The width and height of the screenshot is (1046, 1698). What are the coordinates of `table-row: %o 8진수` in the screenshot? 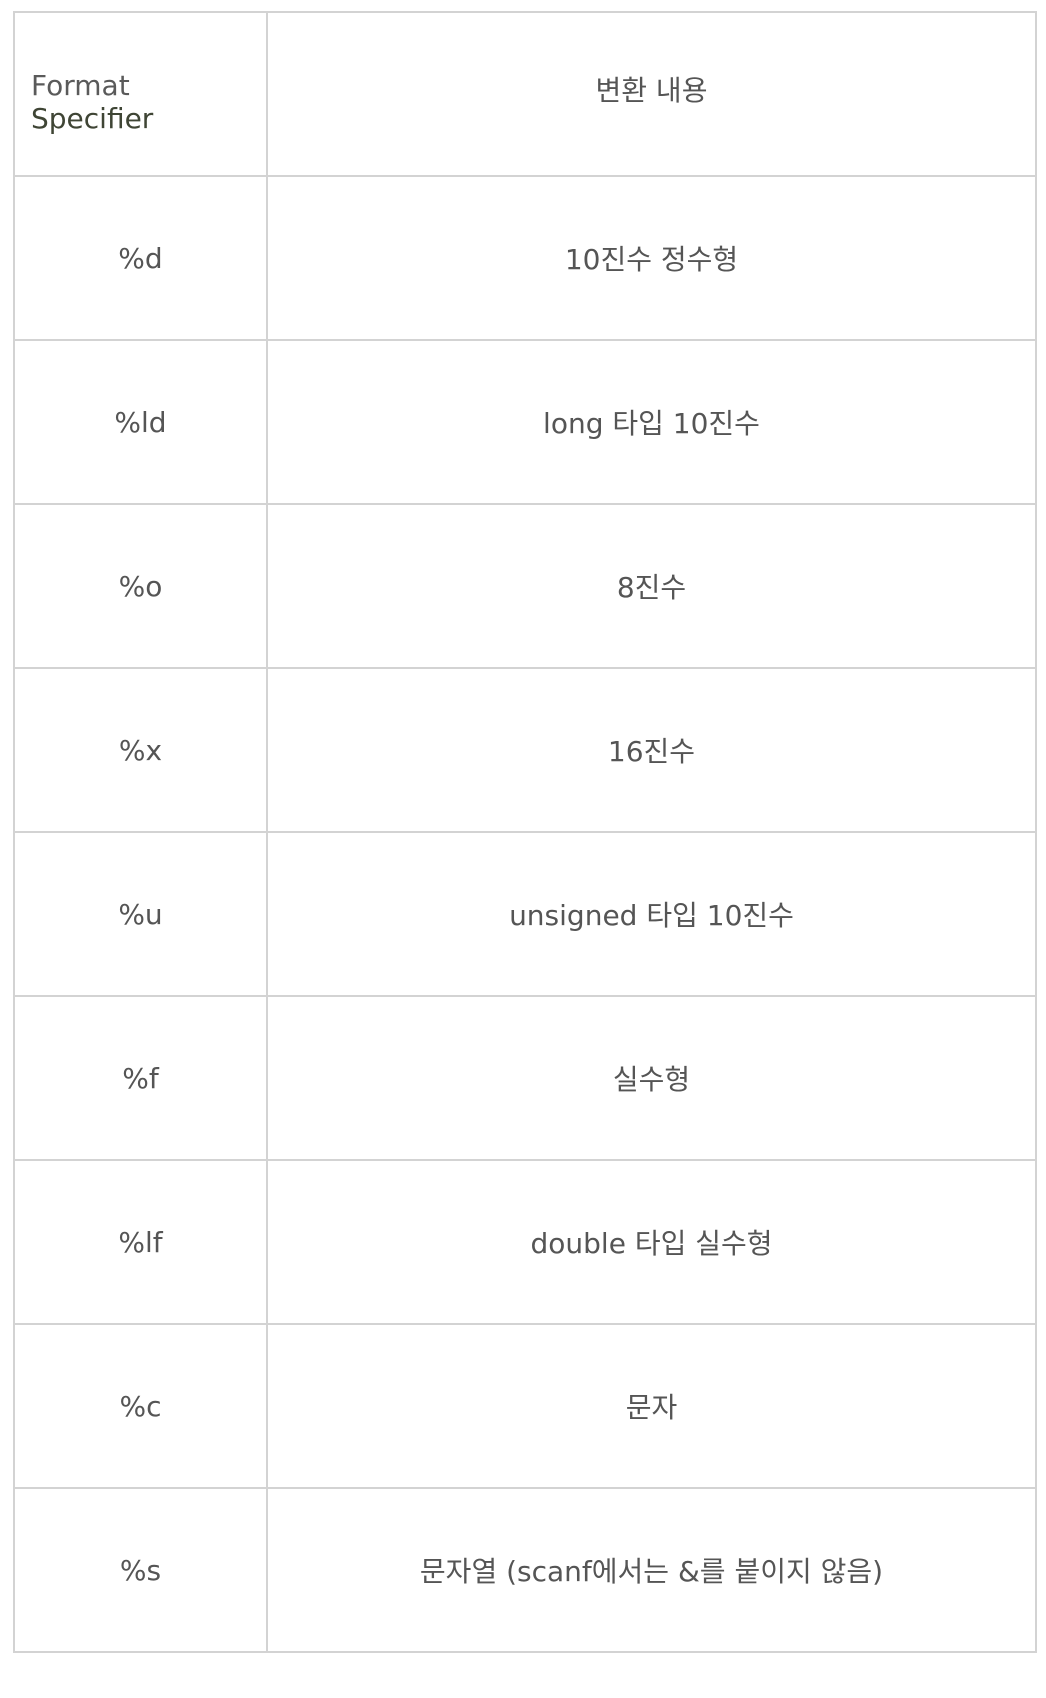 It's located at (525, 586).